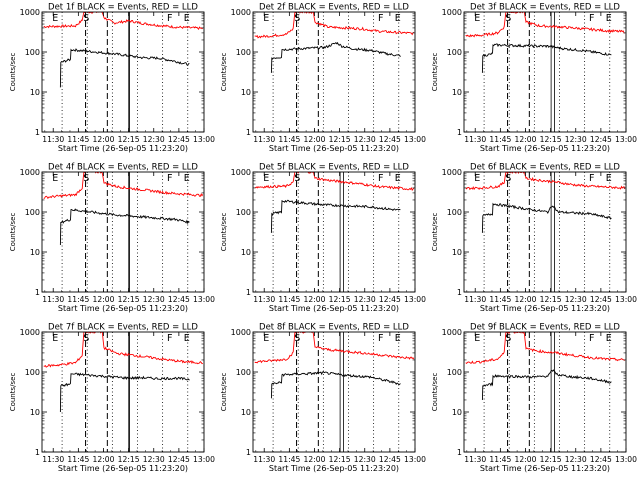  Describe the element at coordinates (123, 328) in the screenshot. I see `chart-title: Det 7f BLACK = Events, RED = LLD` at that location.